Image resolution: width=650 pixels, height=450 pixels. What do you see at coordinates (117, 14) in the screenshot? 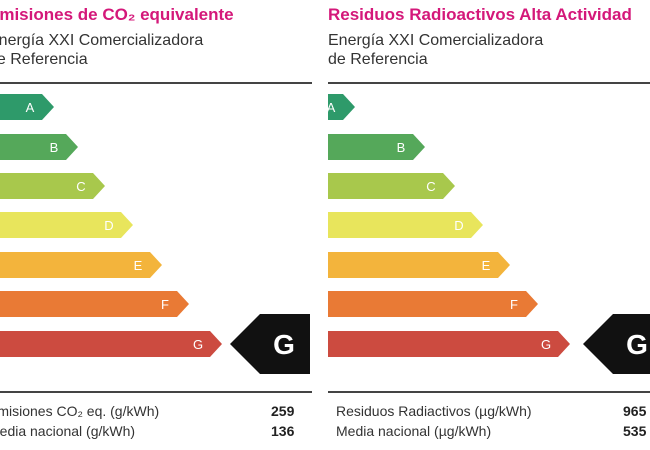
I see `co2-title: Emisiones de CO₂ equivalente` at bounding box center [117, 14].